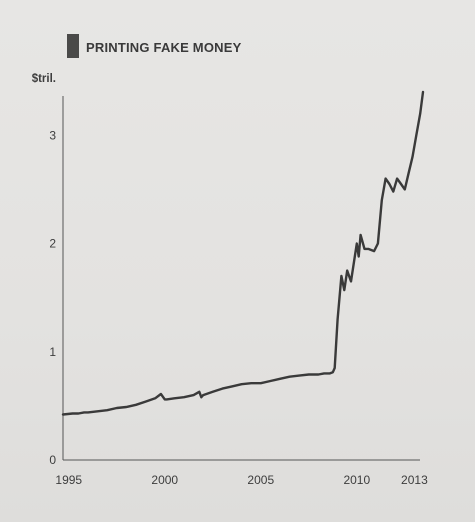  I want to click on x-tick-label: 2010, so click(356, 480).